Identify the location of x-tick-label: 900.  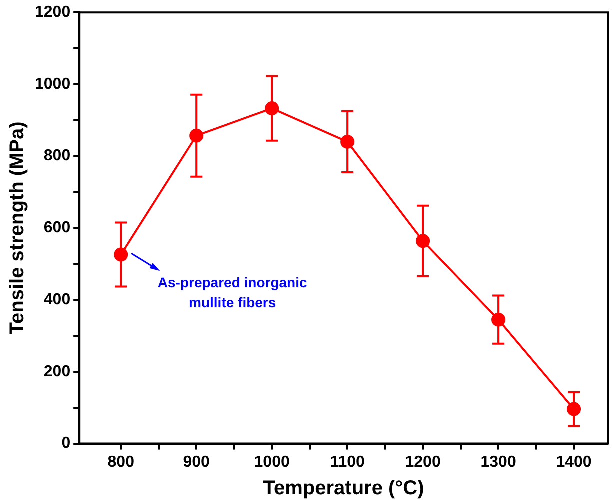
(196, 462).